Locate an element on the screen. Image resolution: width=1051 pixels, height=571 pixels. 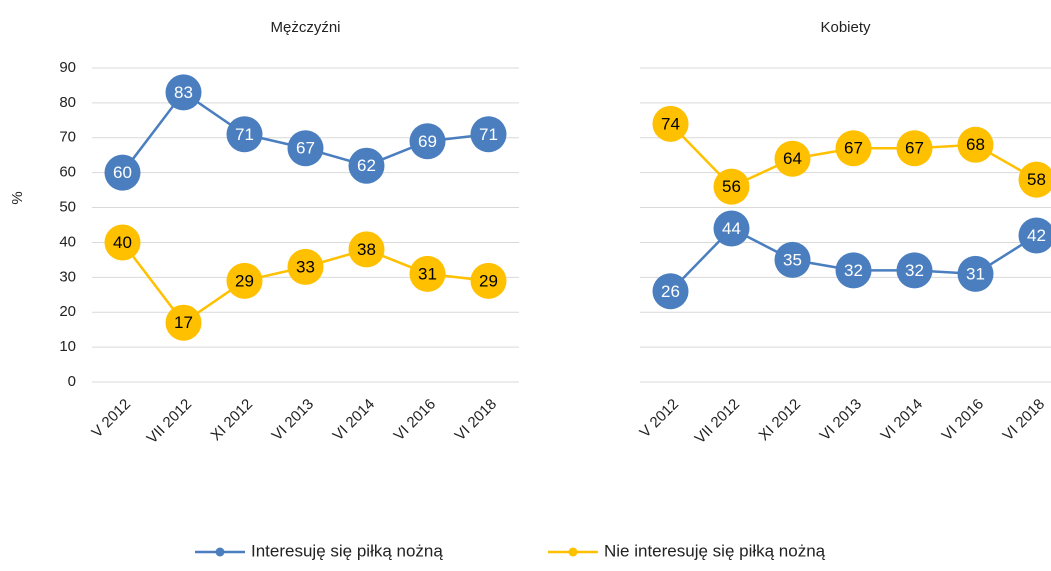
chart-title: Mężczyźni is located at coordinates (305, 27).